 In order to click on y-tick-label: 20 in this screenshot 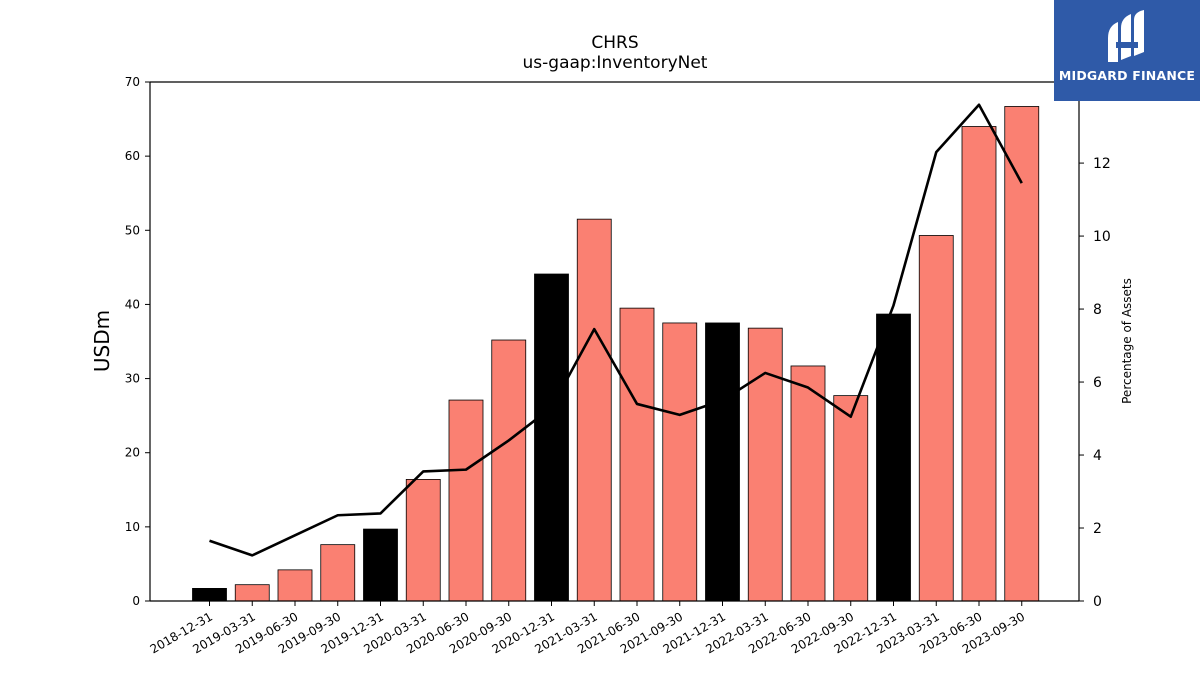, I will do `click(132, 453)`.